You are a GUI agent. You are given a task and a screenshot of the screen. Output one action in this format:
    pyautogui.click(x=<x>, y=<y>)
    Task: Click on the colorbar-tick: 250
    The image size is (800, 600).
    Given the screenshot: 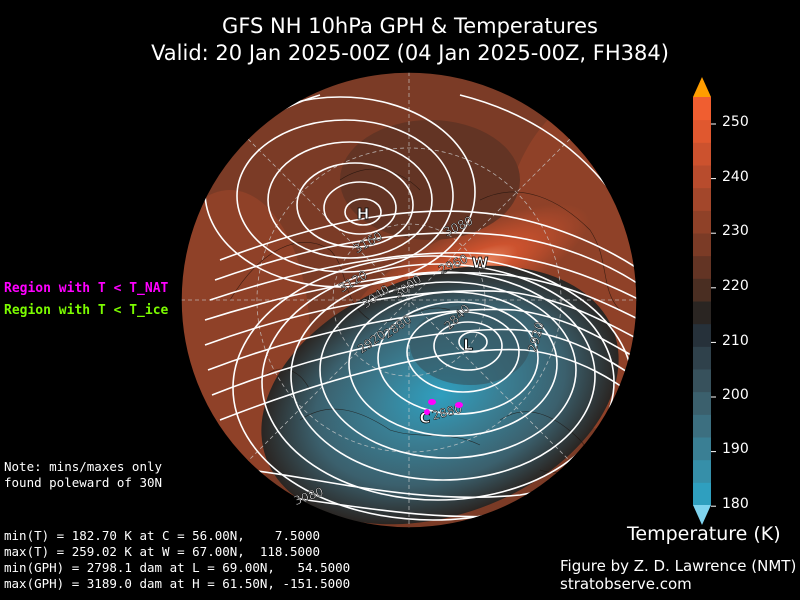 What is the action you would take?
    pyautogui.click(x=735, y=122)
    